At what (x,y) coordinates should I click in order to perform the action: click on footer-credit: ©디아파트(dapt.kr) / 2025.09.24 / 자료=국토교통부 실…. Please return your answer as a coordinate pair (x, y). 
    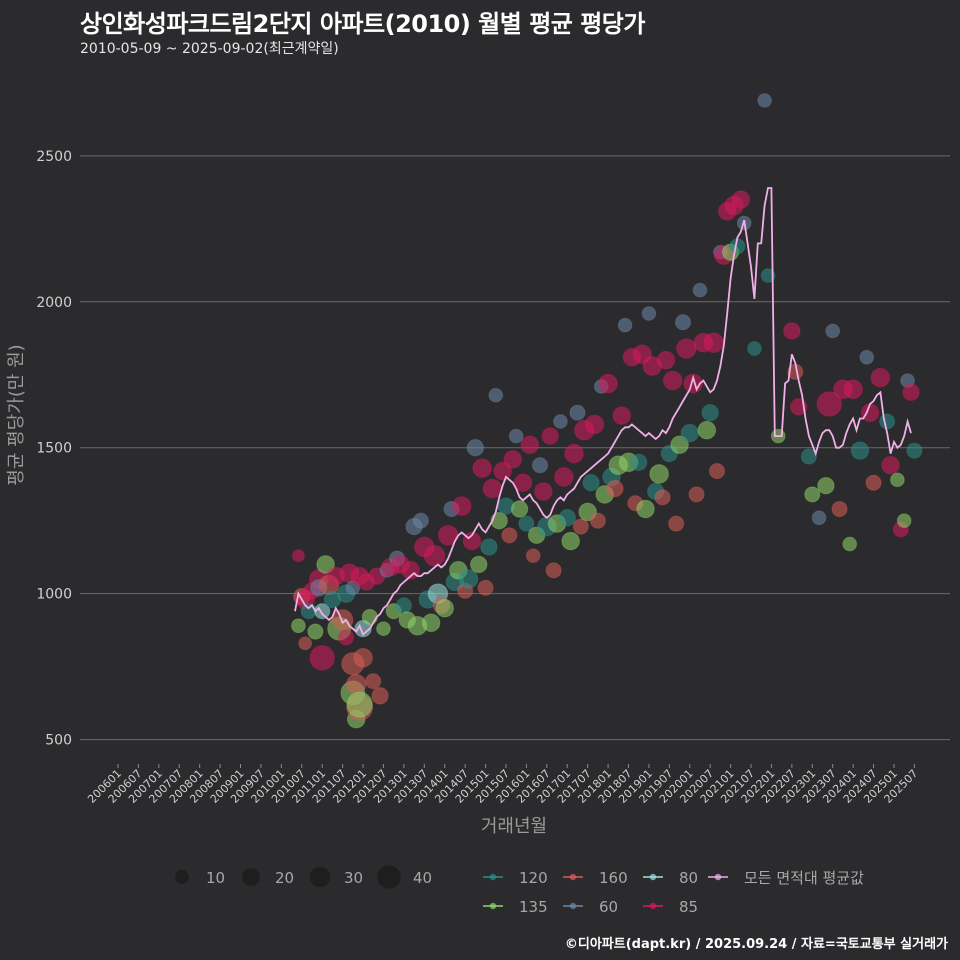
    Looking at the image, I should click on (756, 944).